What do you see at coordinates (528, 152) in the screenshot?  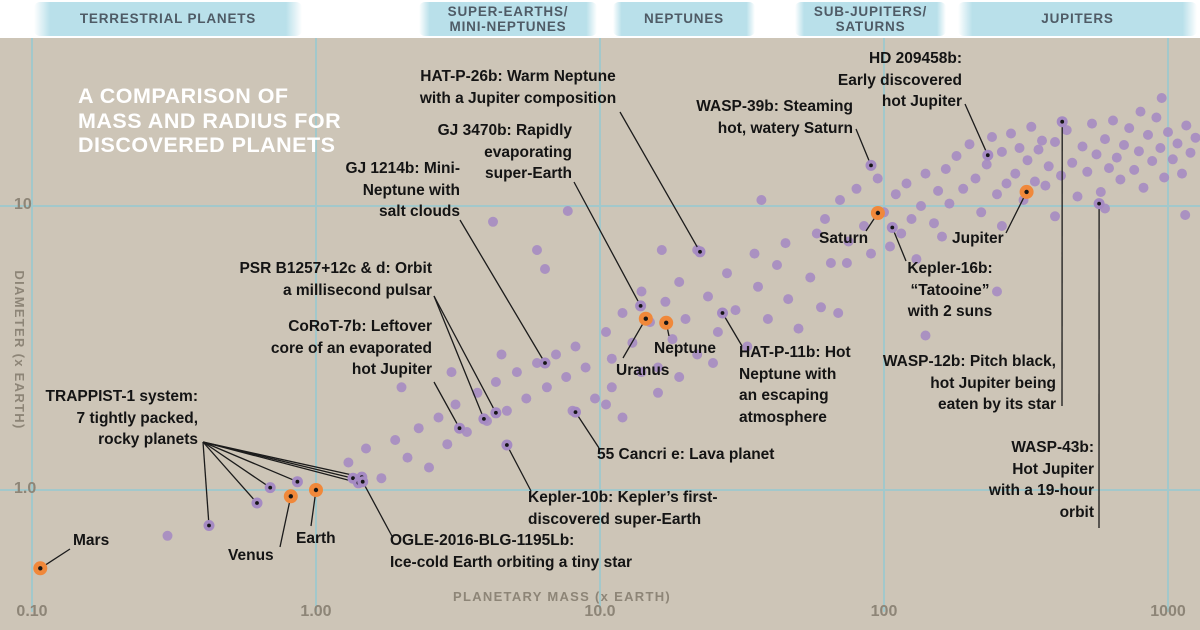 I see `annotation-line: evaporating` at bounding box center [528, 152].